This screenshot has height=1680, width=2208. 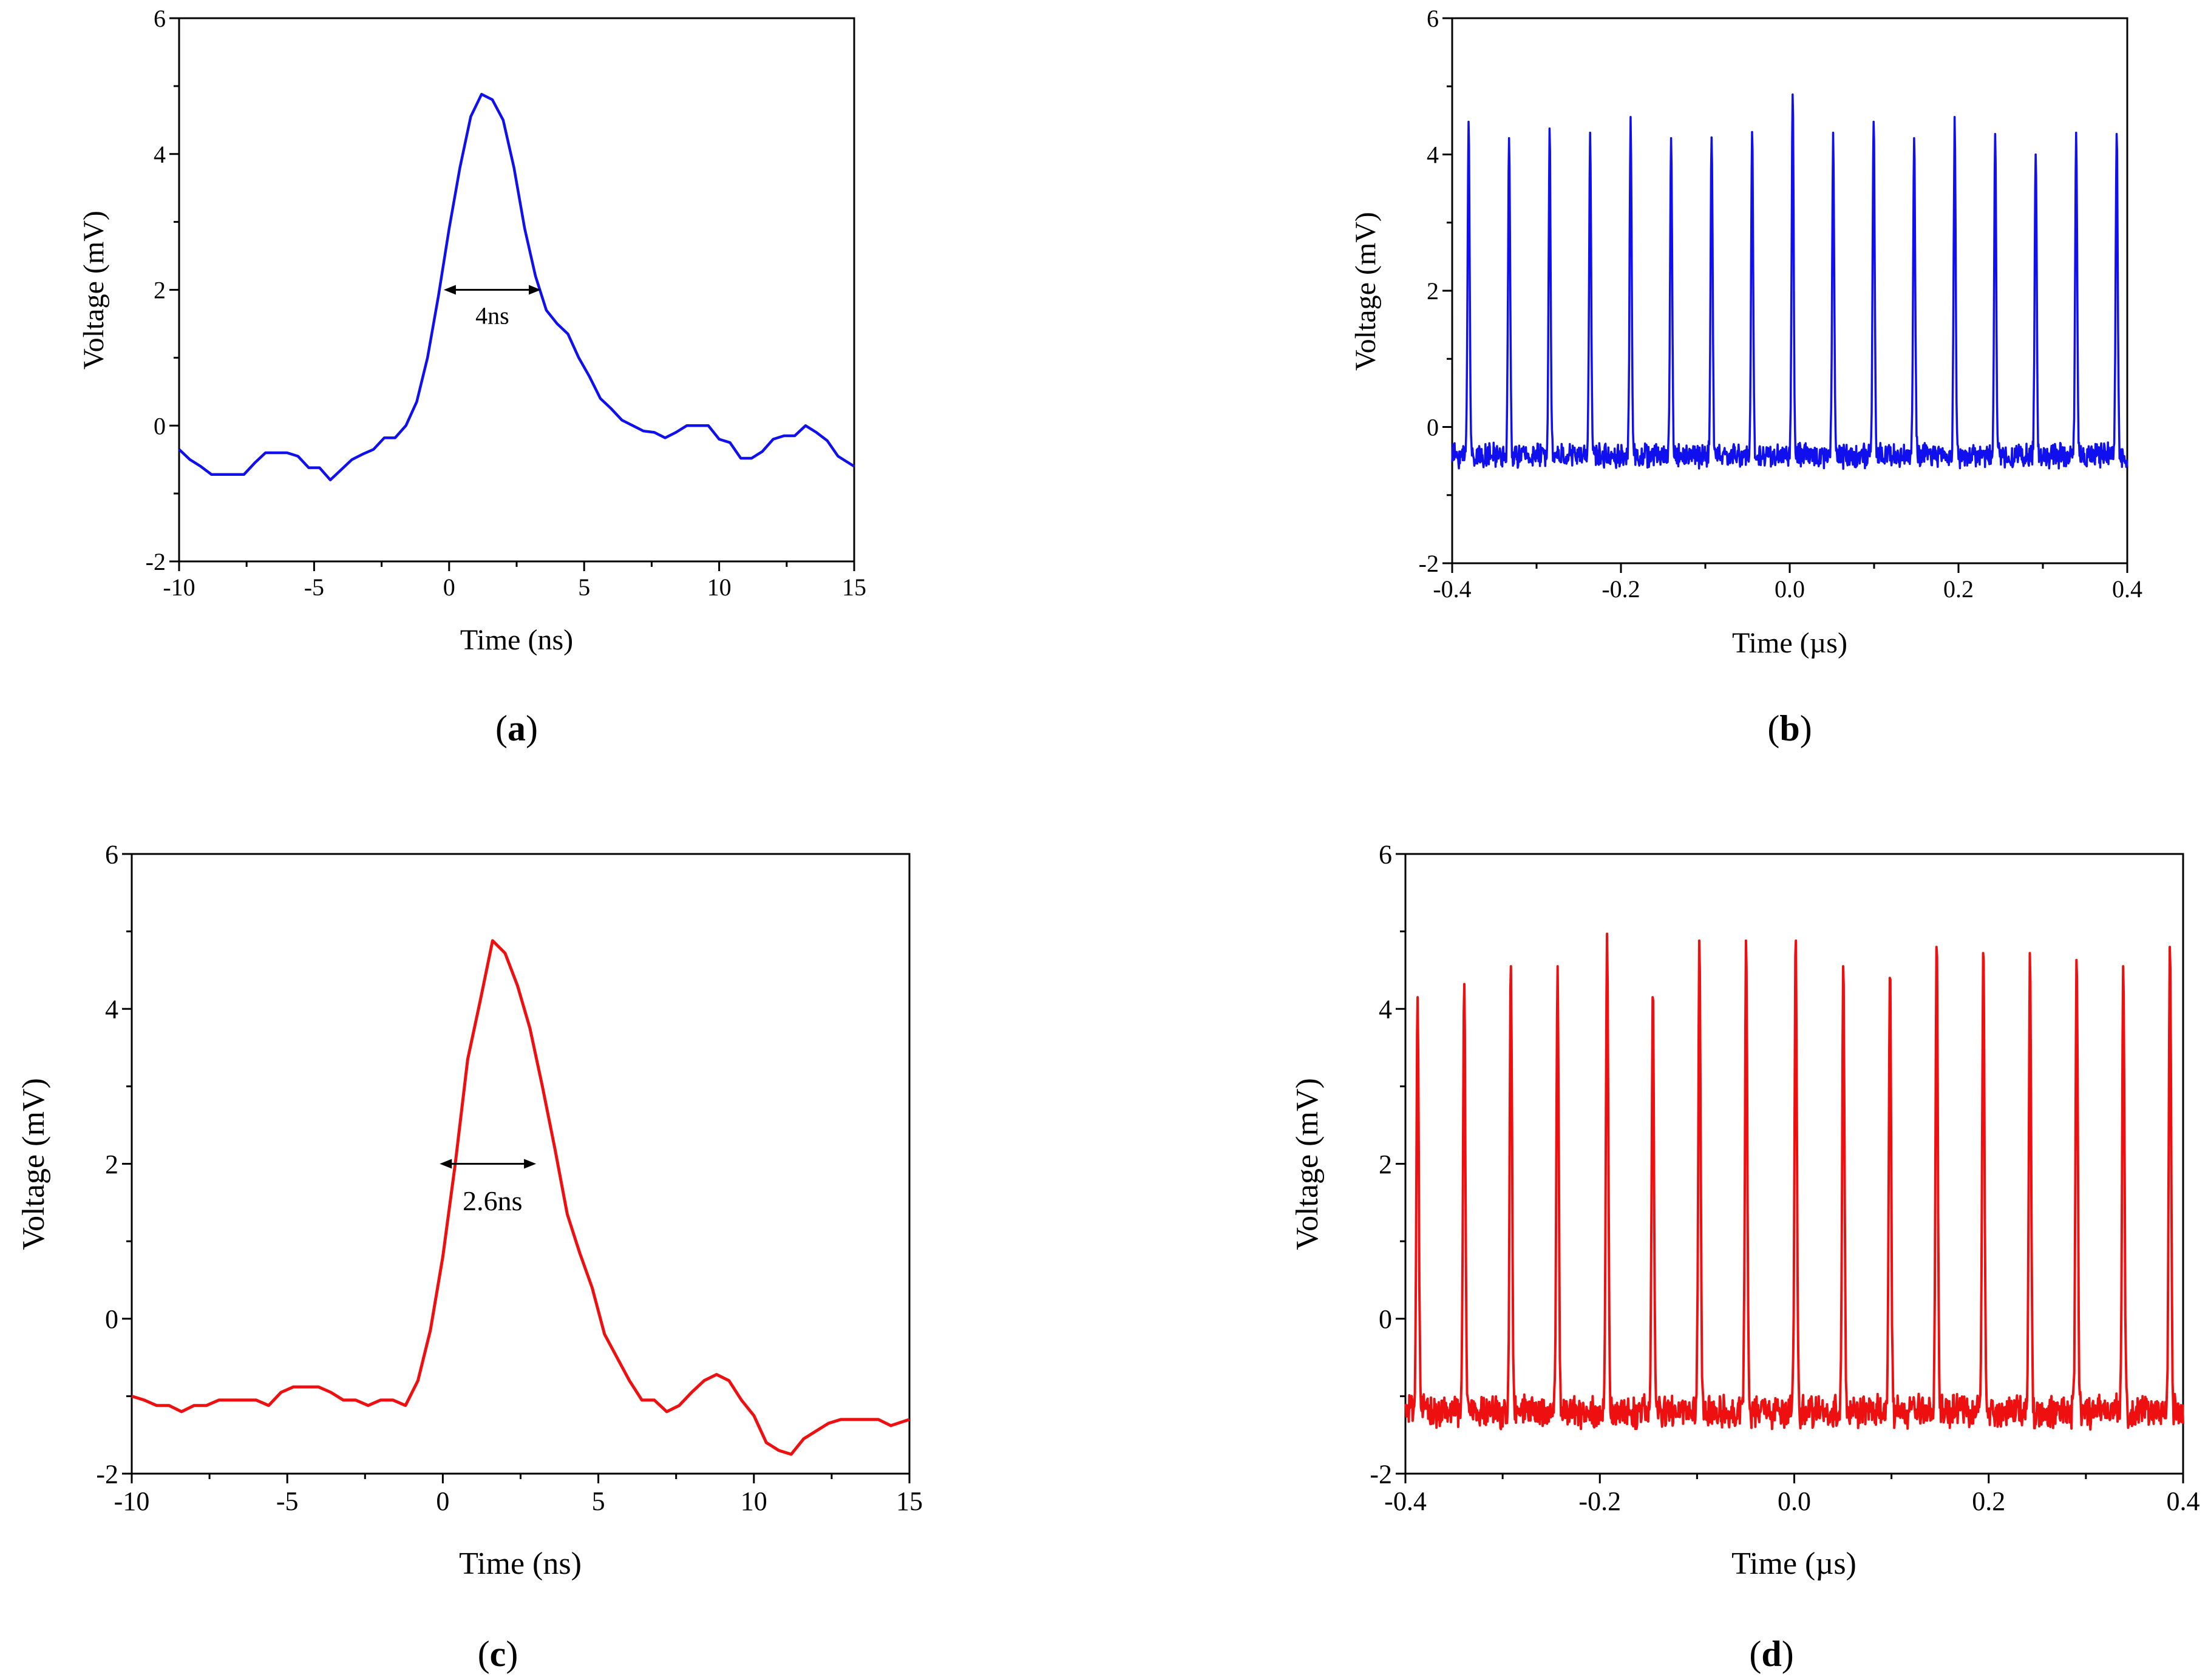 What do you see at coordinates (492, 315) in the screenshot?
I see `panel-a-fwhm-label: 4ns` at bounding box center [492, 315].